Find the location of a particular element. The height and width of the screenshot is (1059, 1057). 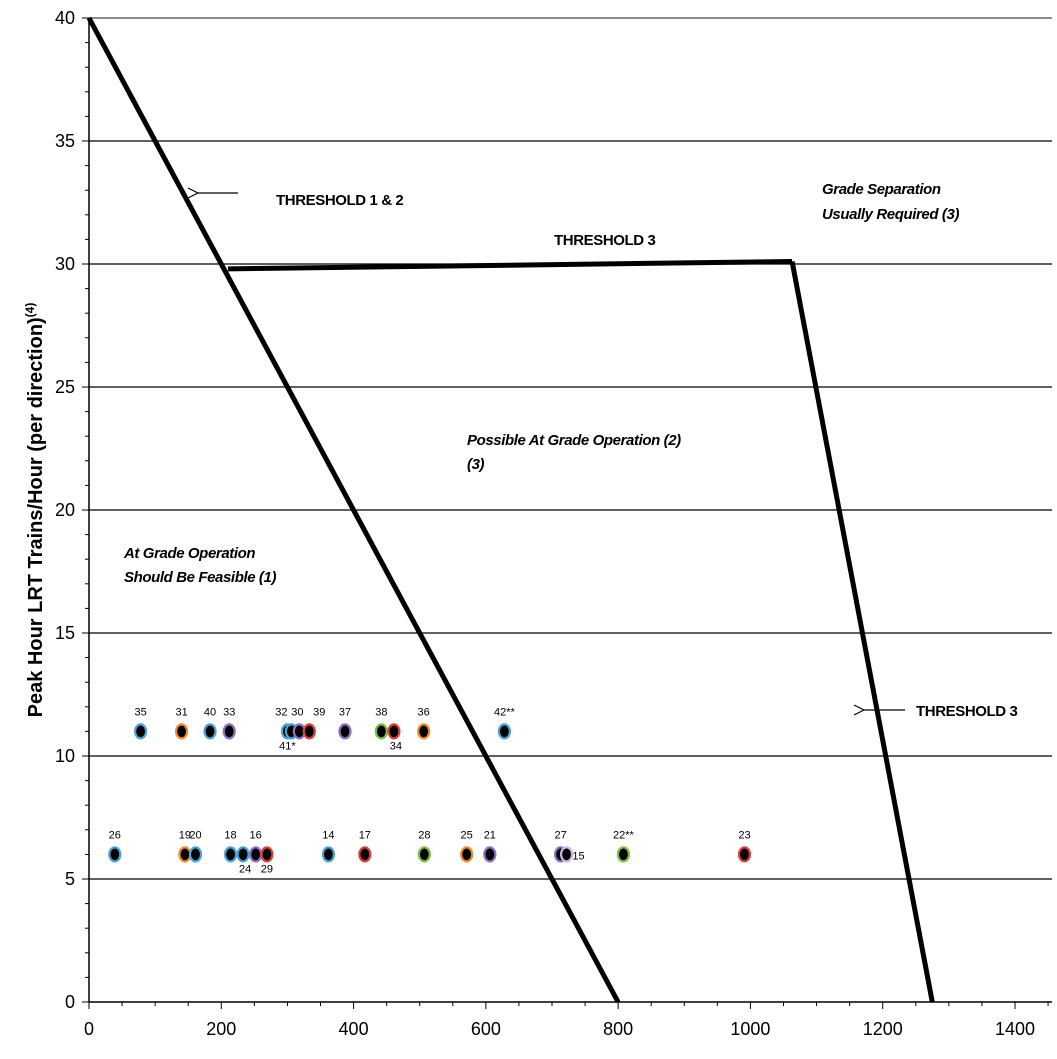

x-tick-label: 1400 is located at coordinates (1015, 1029).